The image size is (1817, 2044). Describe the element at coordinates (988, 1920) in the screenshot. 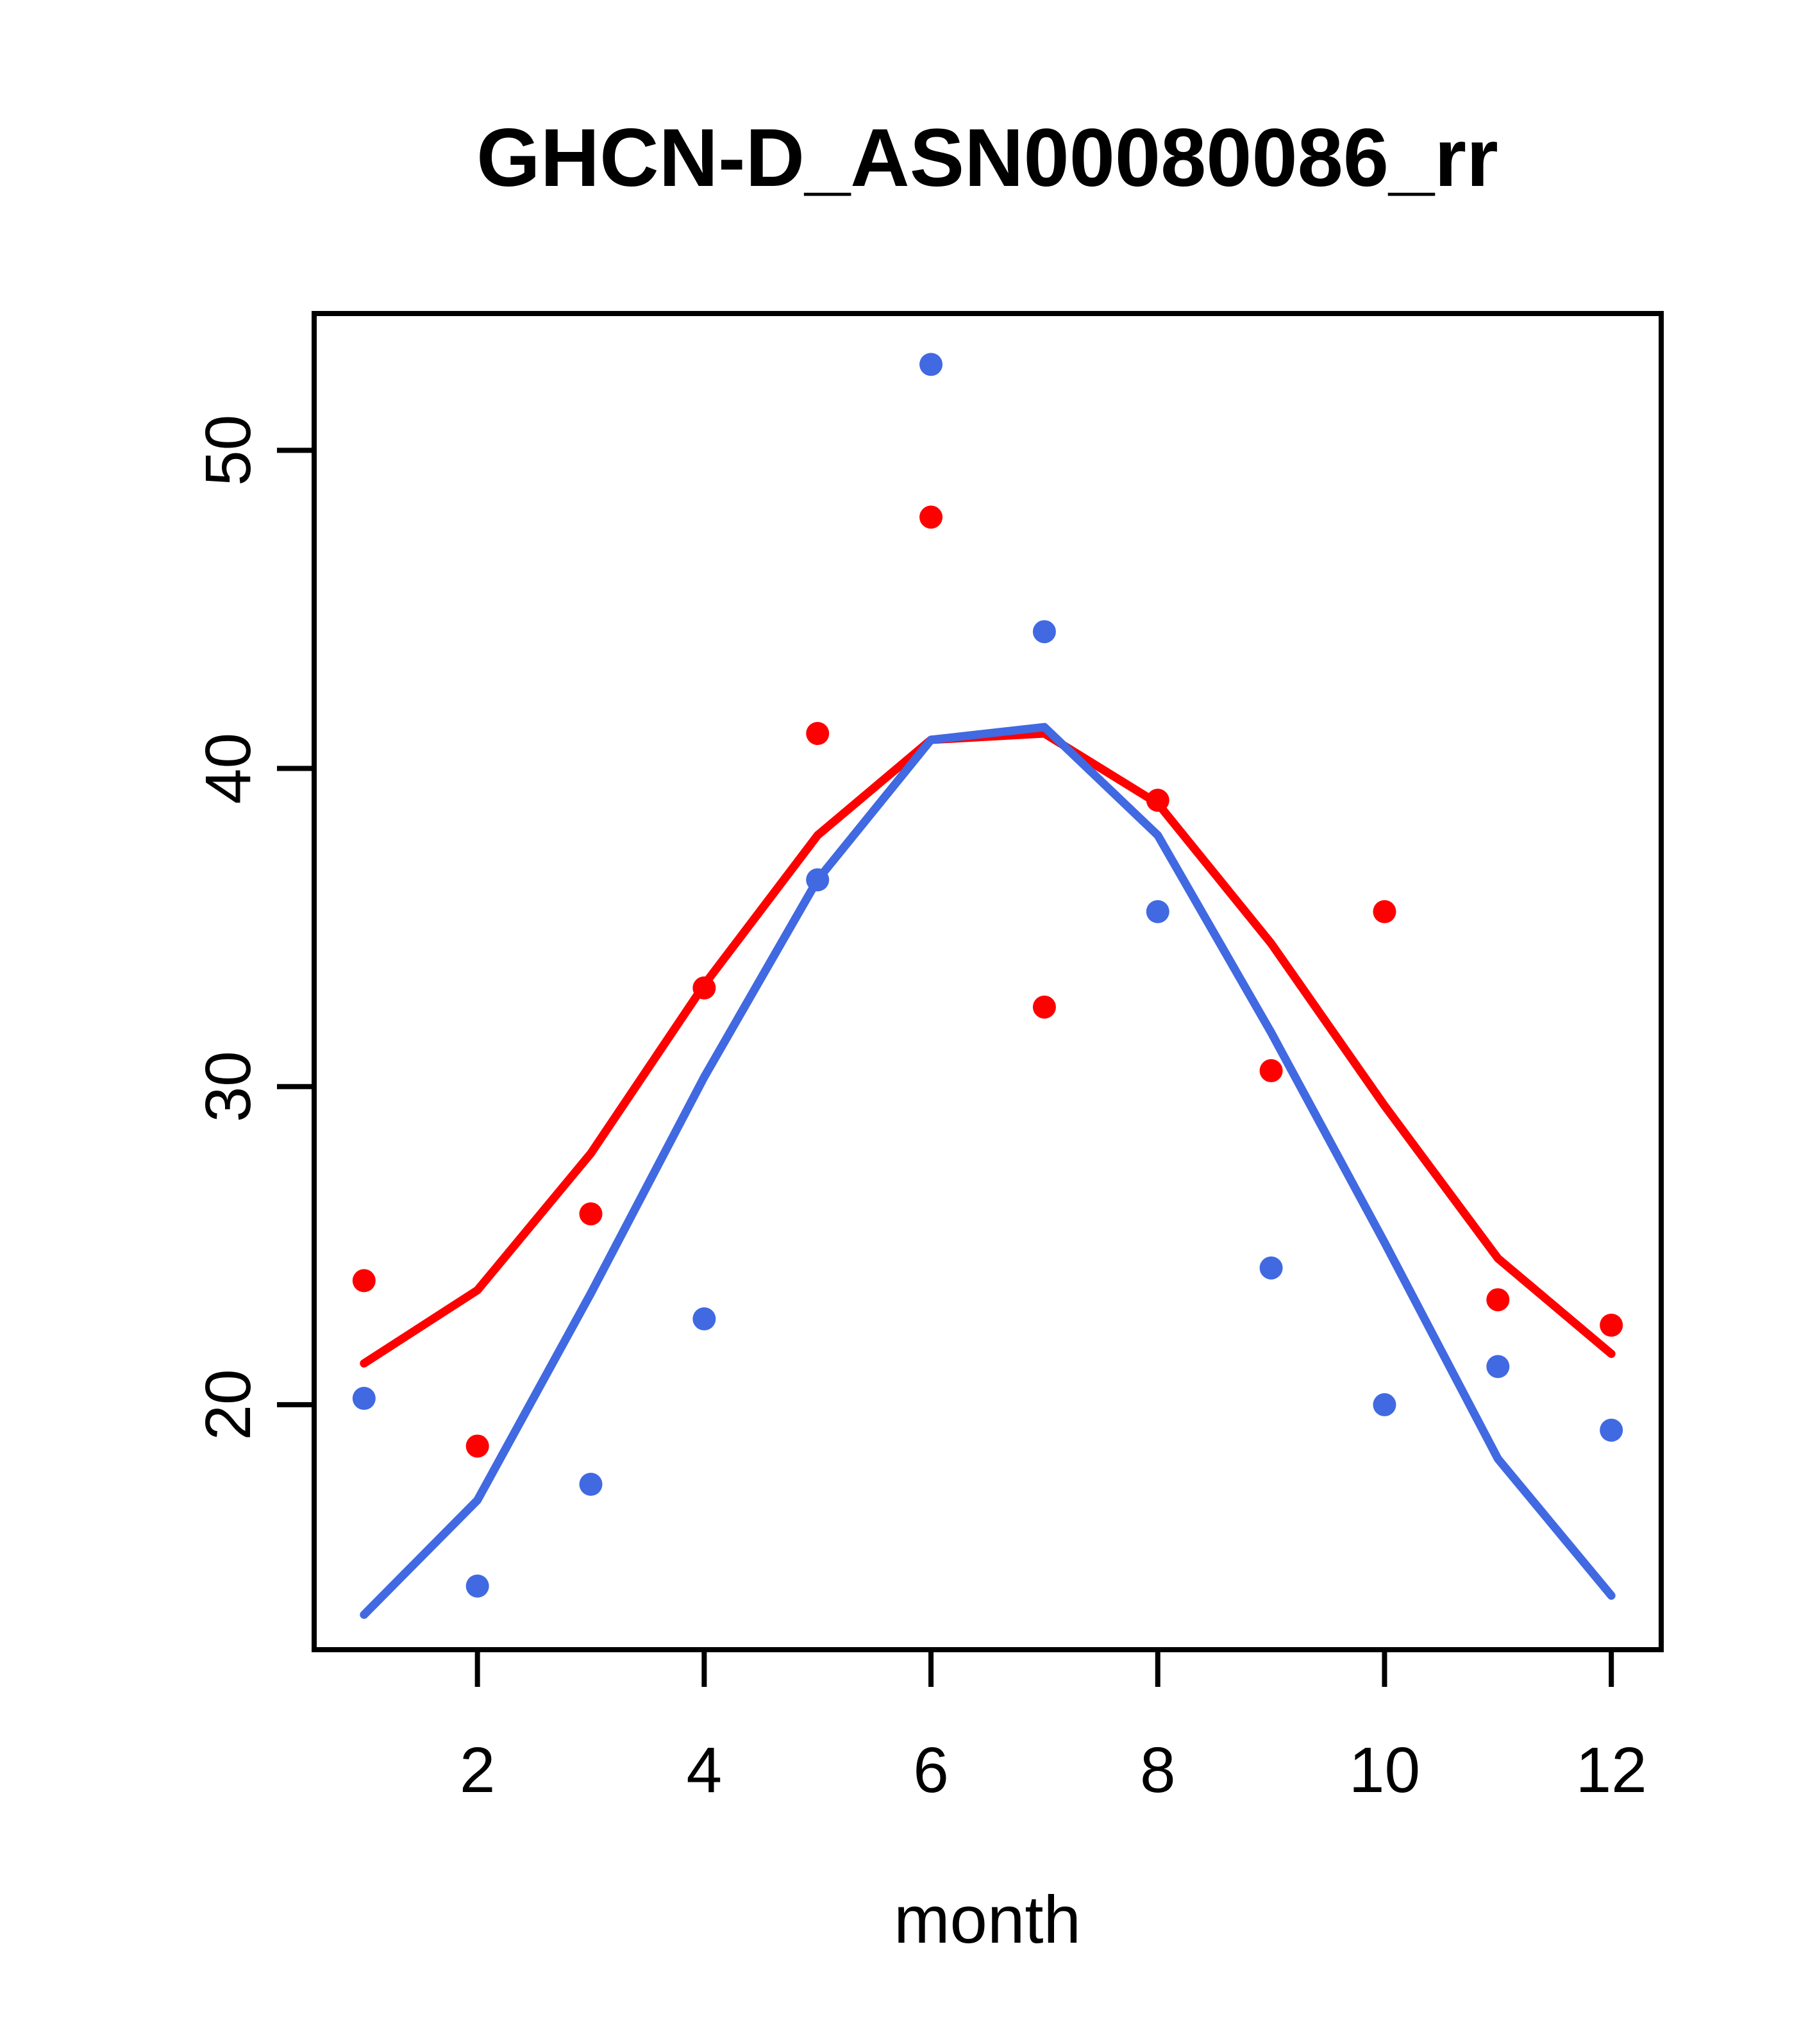

I see `x-axis-label: month` at that location.